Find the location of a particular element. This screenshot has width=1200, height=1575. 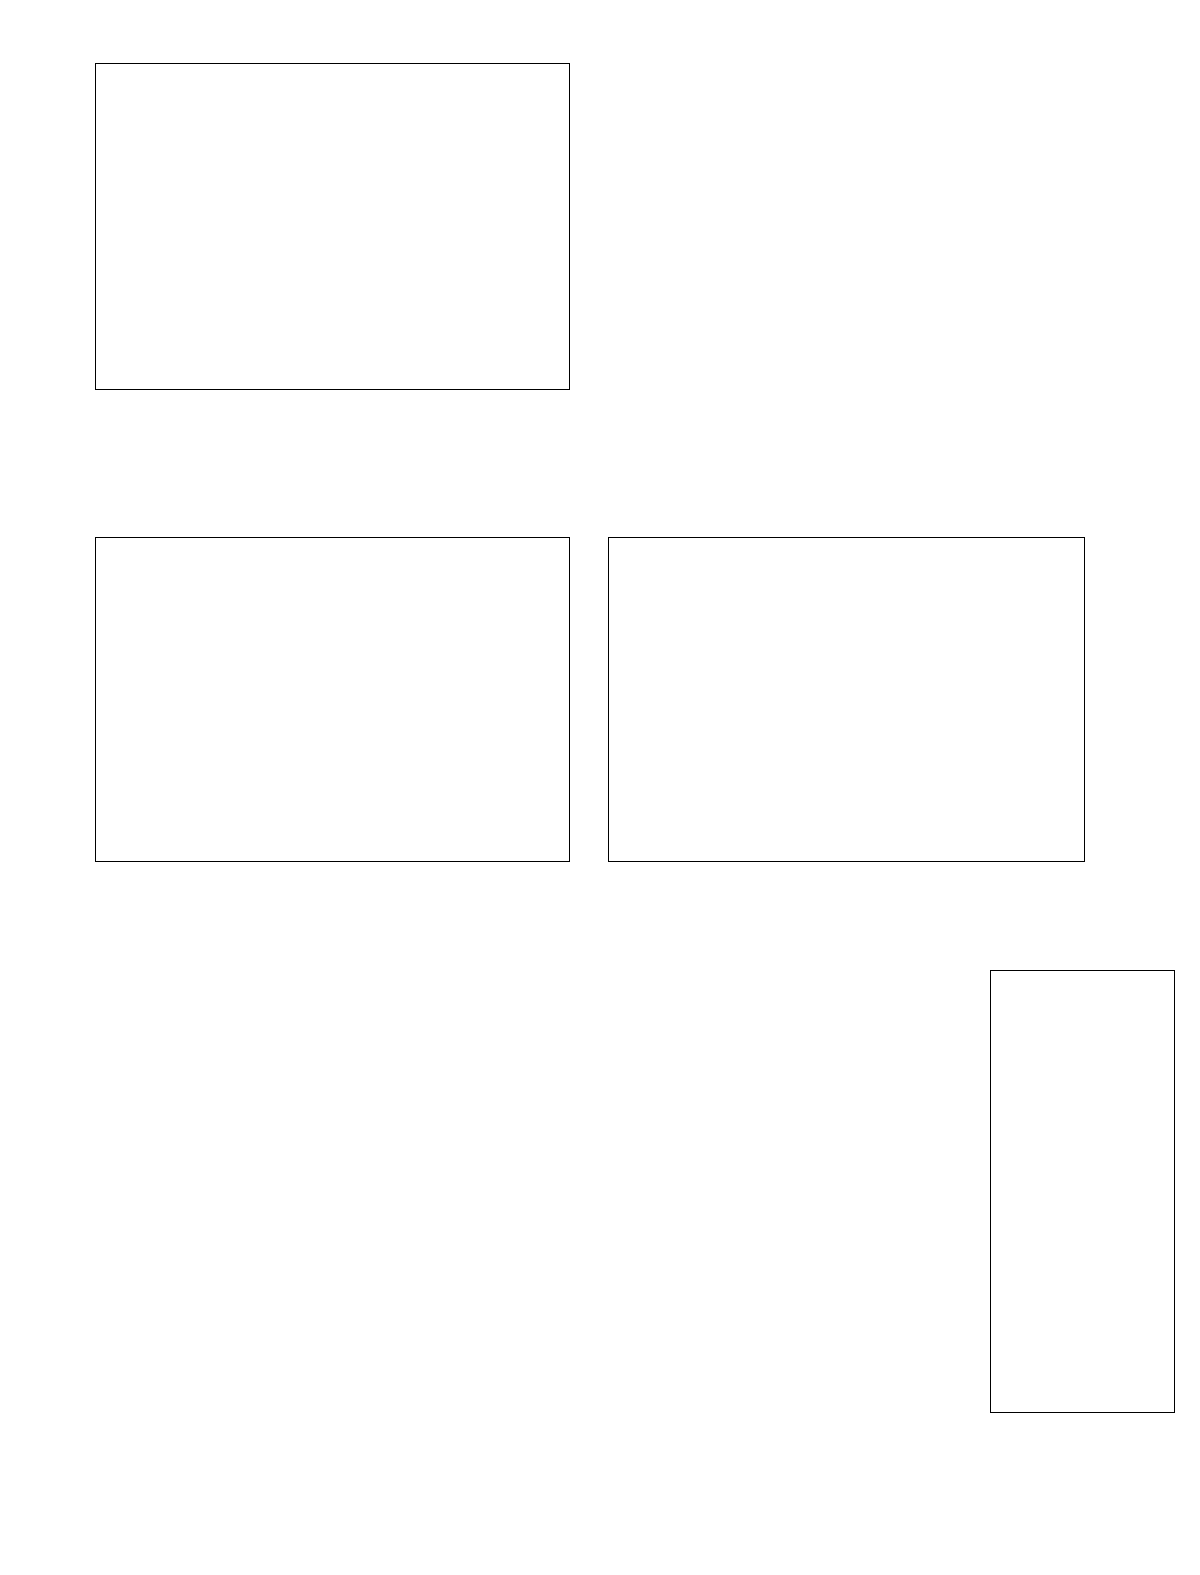

allprof-heatmap-canvas is located at coordinates (846, 699).